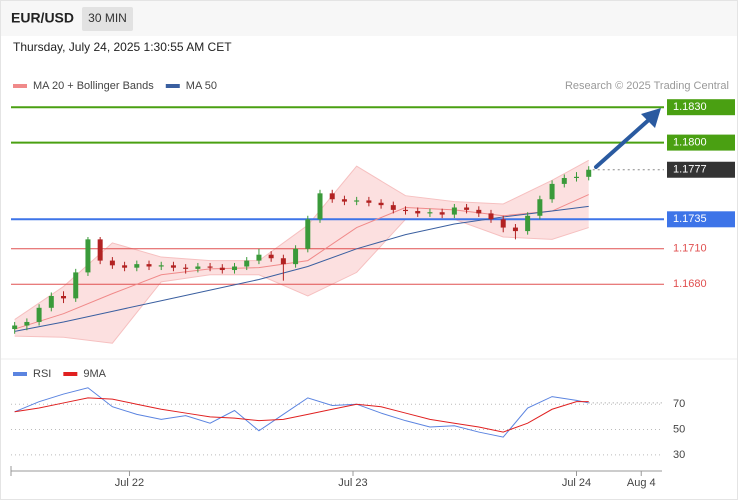 The image size is (738, 500). What do you see at coordinates (352, 483) in the screenshot?
I see `x-tick-label: Jul 23` at bounding box center [352, 483].